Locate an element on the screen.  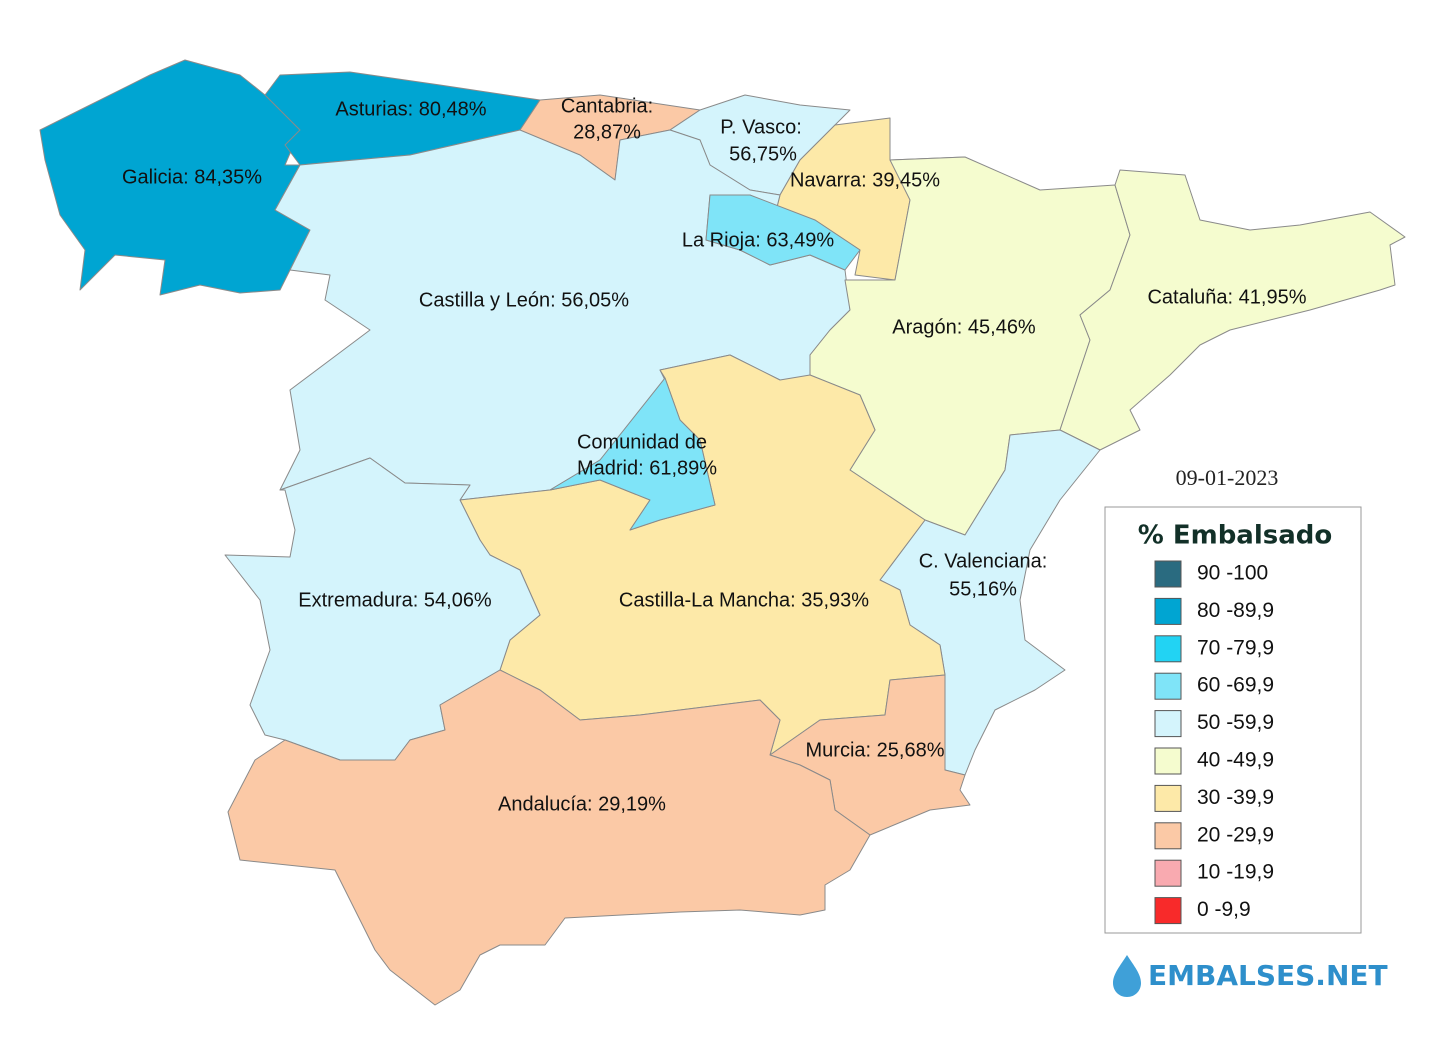
legend-label: 10 -19,9 is located at coordinates (1235, 872).